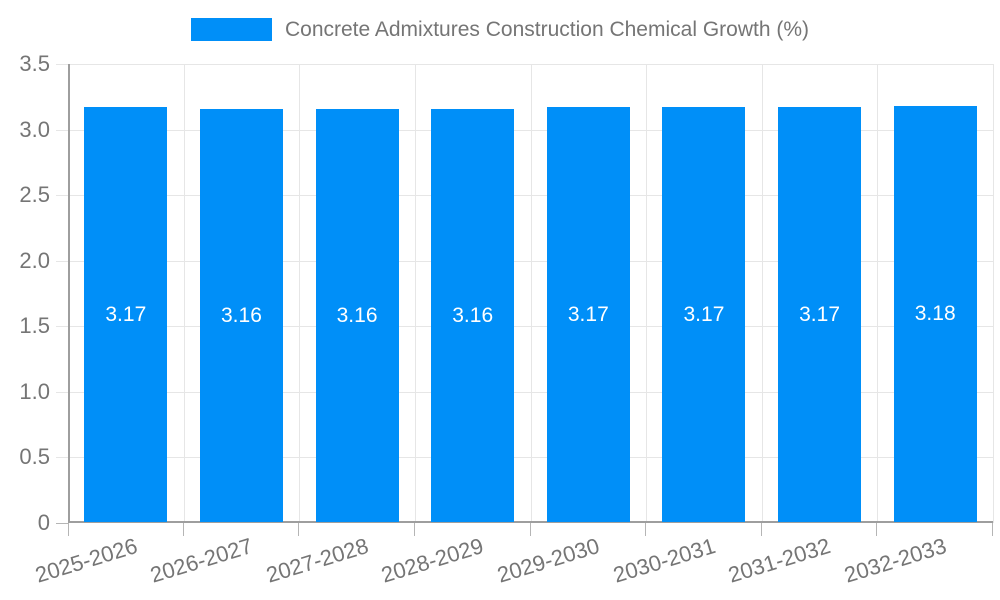 This screenshot has height=600, width=1000. I want to click on y-axis-line, so click(69, 293).